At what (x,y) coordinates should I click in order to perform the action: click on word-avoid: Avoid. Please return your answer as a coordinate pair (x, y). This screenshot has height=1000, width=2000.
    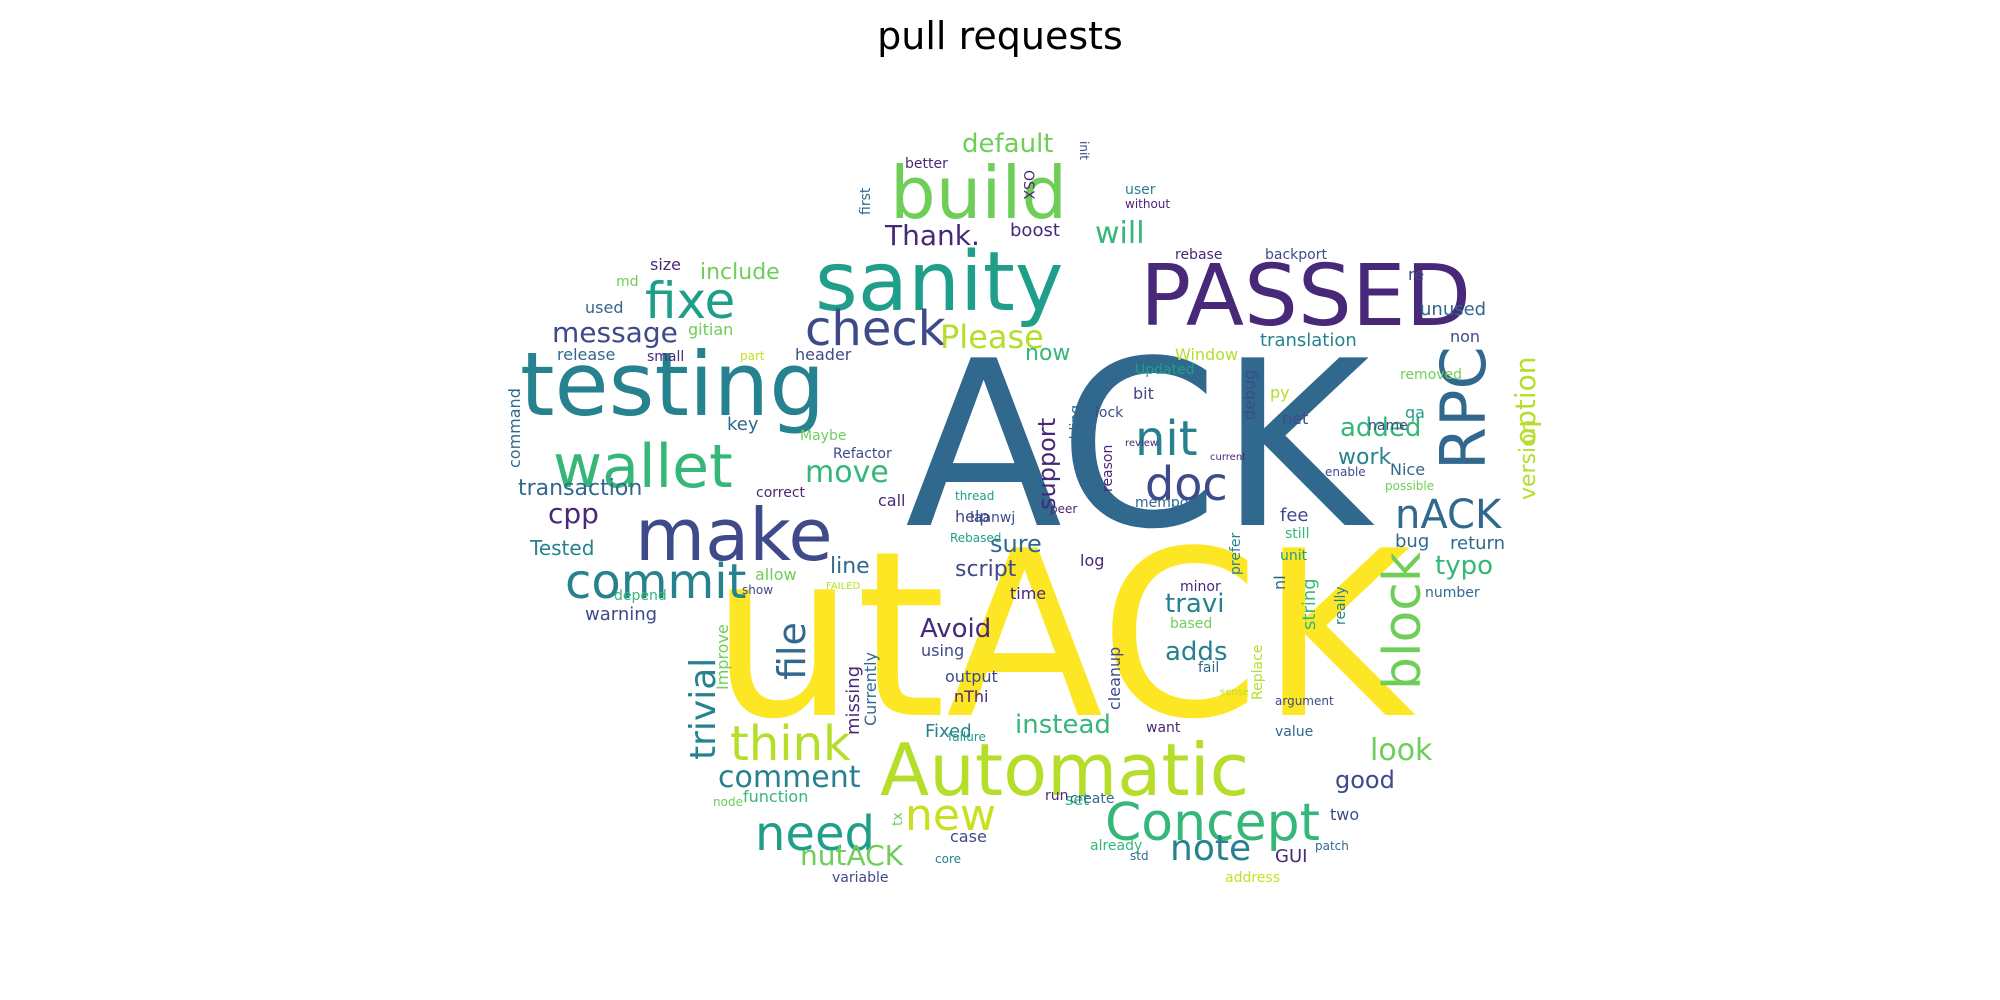
    Looking at the image, I should click on (955, 629).